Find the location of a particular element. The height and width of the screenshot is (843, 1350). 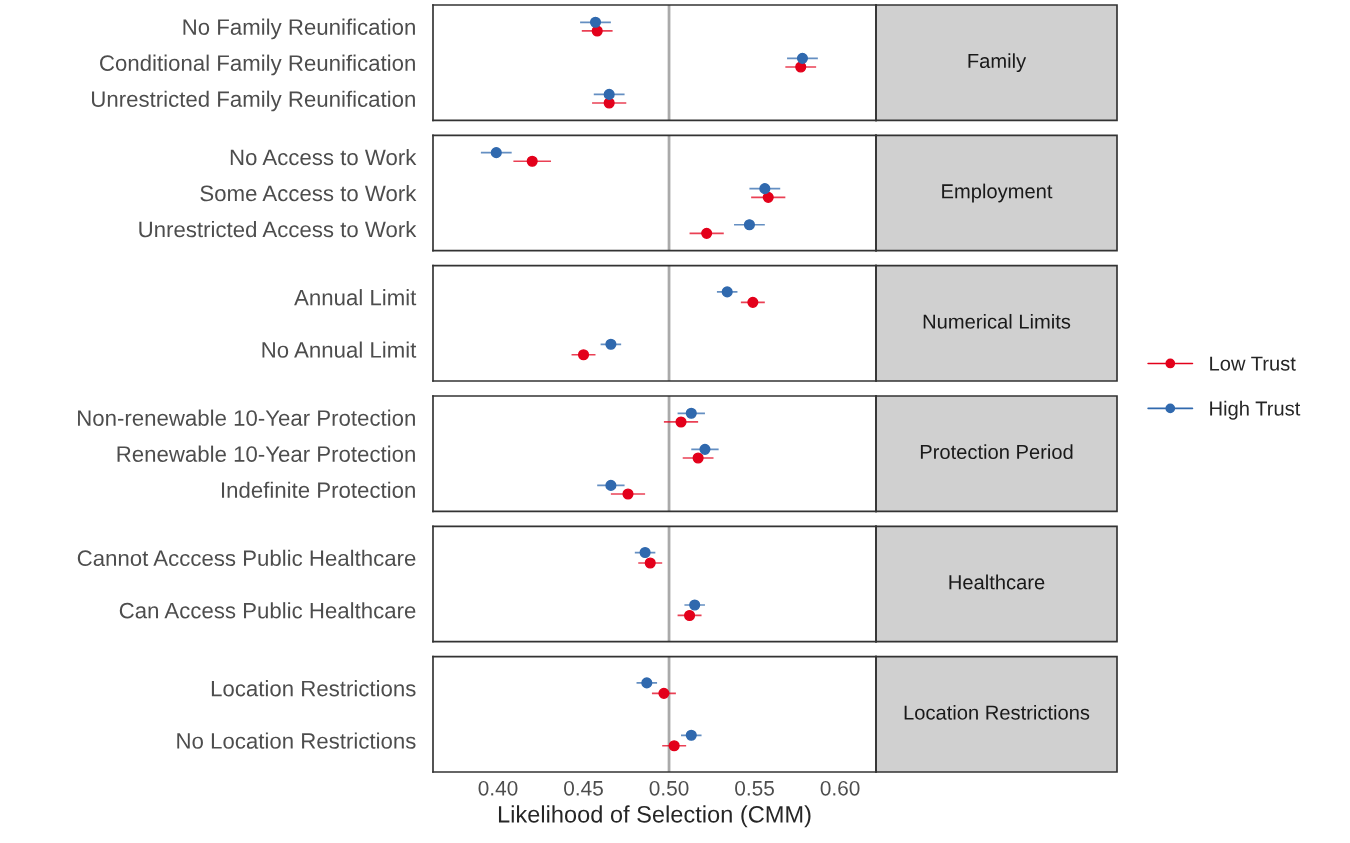

y-tick-label: Non-renewable 10-Year Protection is located at coordinates (246, 417).